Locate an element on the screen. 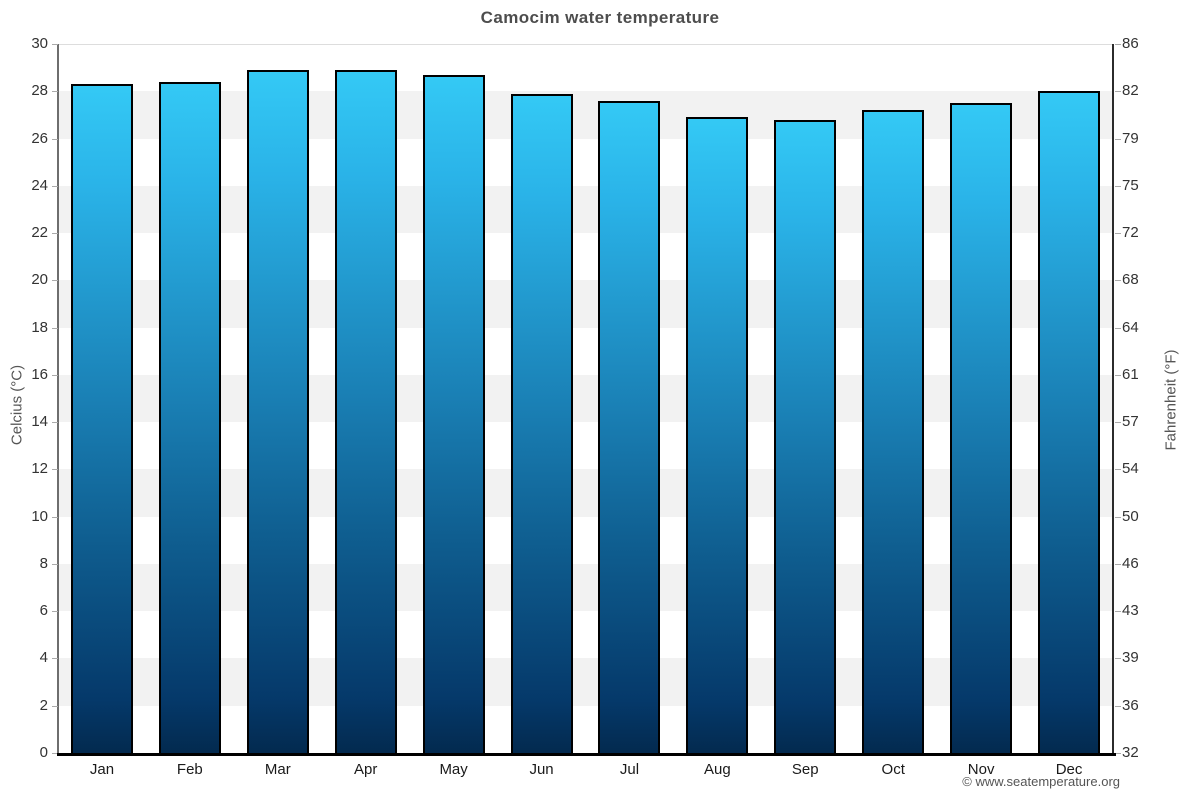 The width and height of the screenshot is (1200, 800). y-tick-label-celsius: 8 is located at coordinates (43, 563).